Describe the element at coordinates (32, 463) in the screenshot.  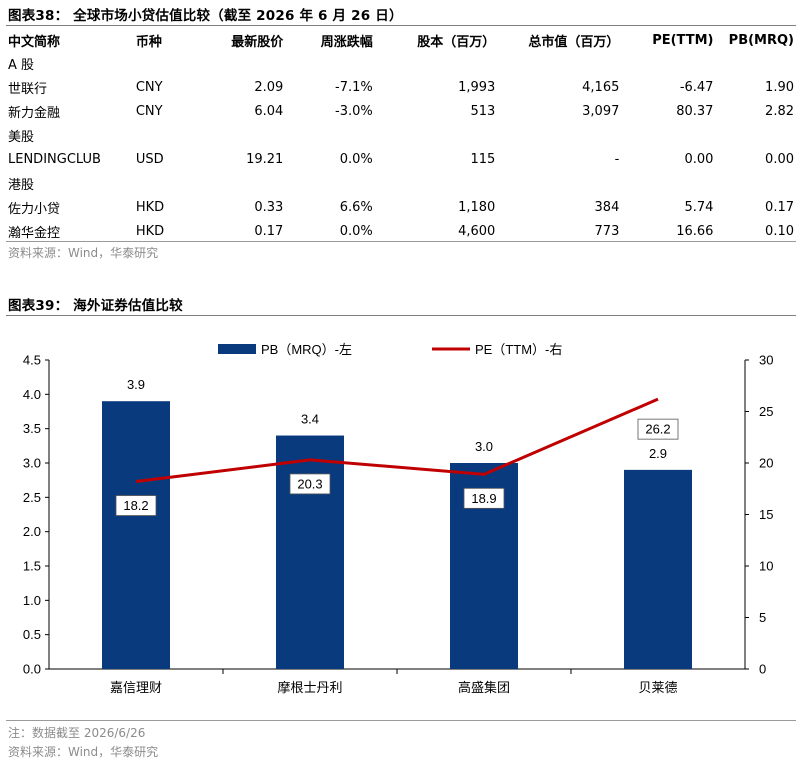
I see `left-tick-label: 3.0` at that location.